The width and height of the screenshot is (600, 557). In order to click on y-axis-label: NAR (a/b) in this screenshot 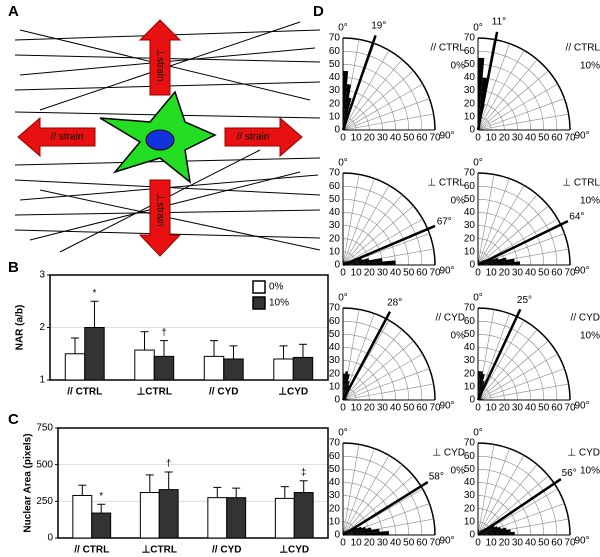, I will do `click(20, 328)`.